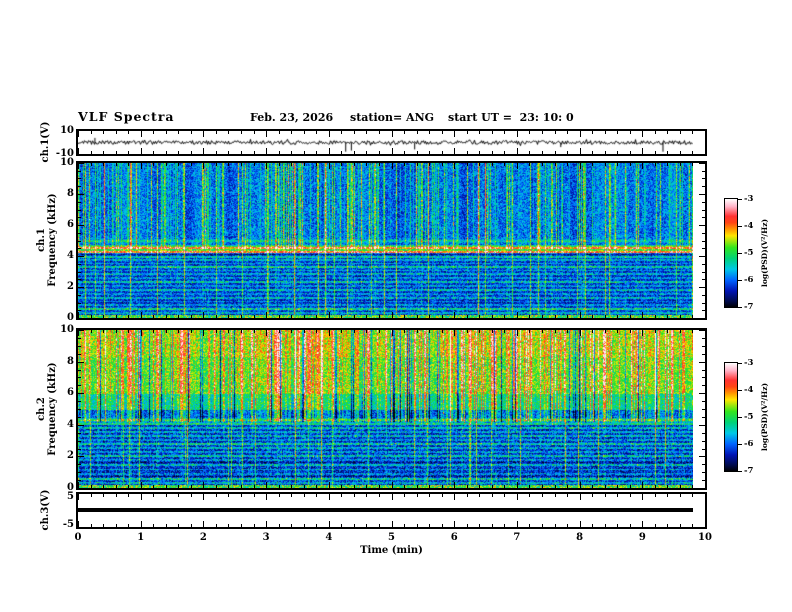  What do you see at coordinates (64, 153) in the screenshot?
I see `volt-tick-label: -10` at bounding box center [64, 153].